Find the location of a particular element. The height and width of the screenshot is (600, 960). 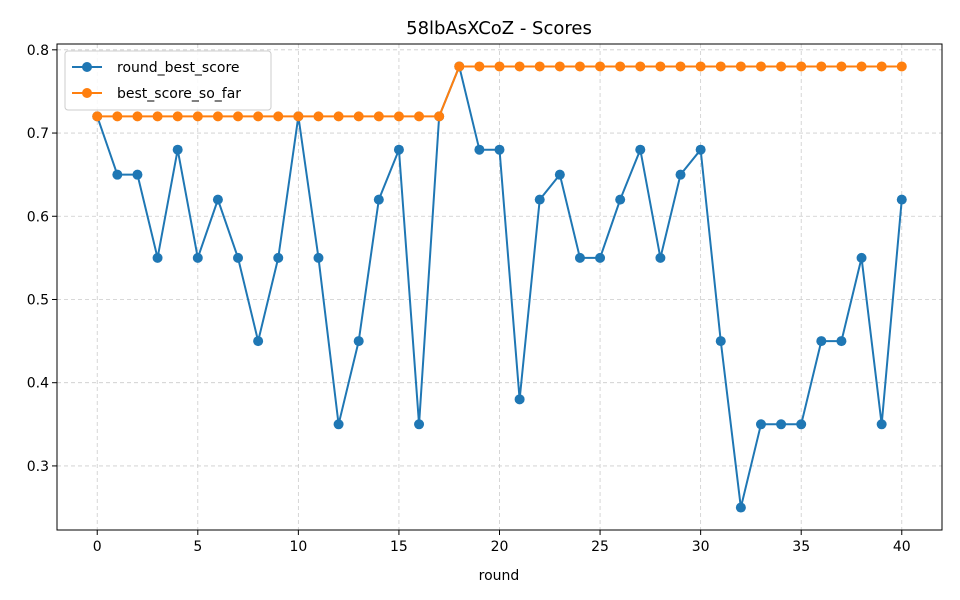

legend-label-best-score-so-far: best_score_so_far is located at coordinates (179, 94).